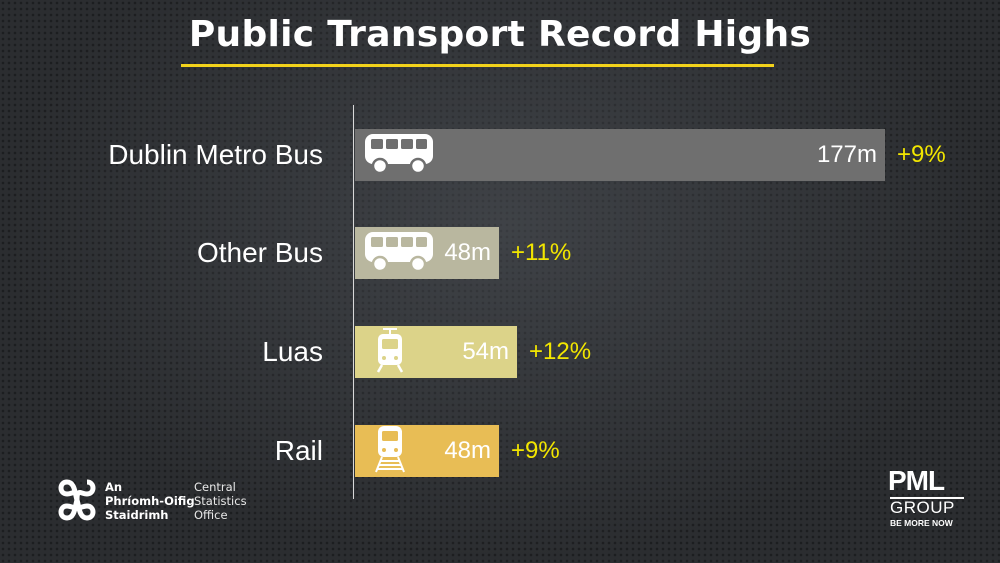 The width and height of the screenshot is (1000, 563). Describe the element at coordinates (292, 351) in the screenshot. I see `category-label: Luas` at that location.